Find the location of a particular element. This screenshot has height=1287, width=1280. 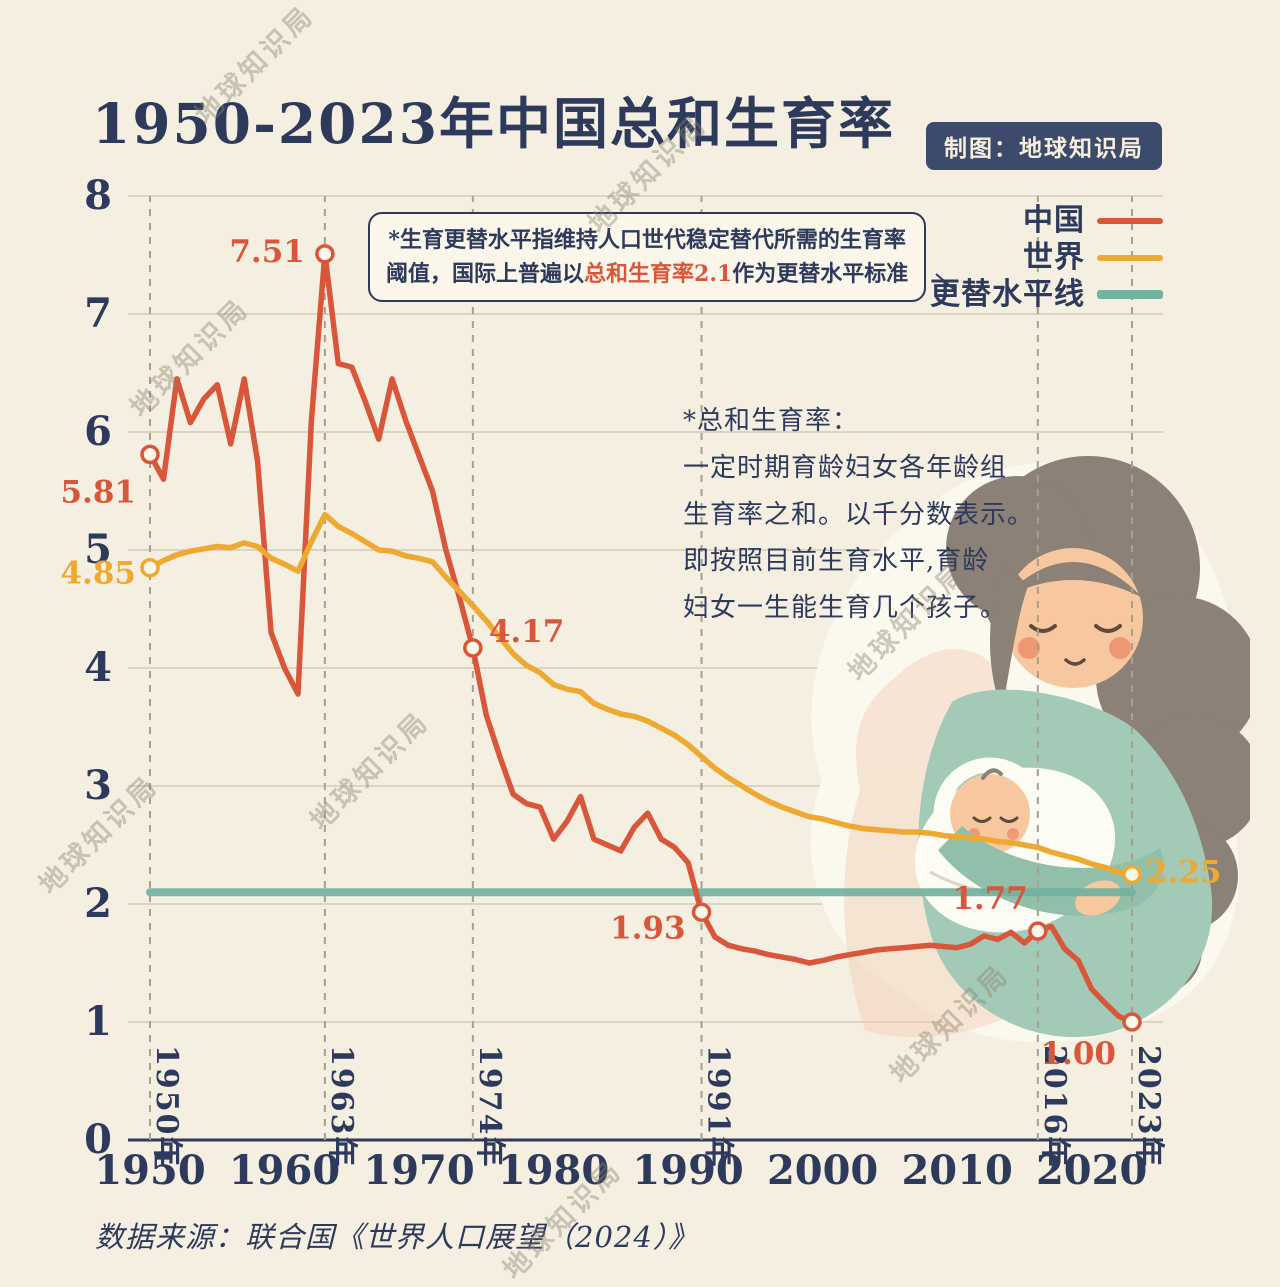

svg-text: 7.51 is located at coordinates (267, 252).